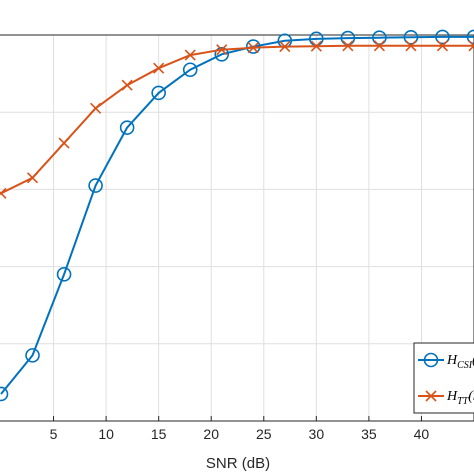 The width and height of the screenshot is (474, 474). What do you see at coordinates (422, 434) in the screenshot?
I see `x-tick-label-7: 40` at bounding box center [422, 434].